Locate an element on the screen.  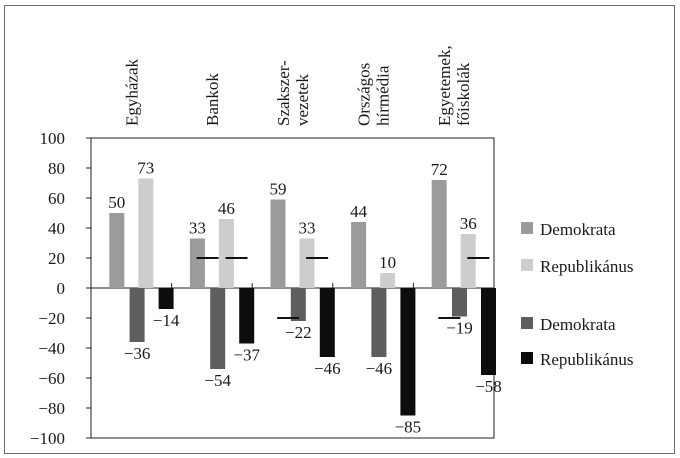
category-label: Bankok is located at coordinates (212, 99).